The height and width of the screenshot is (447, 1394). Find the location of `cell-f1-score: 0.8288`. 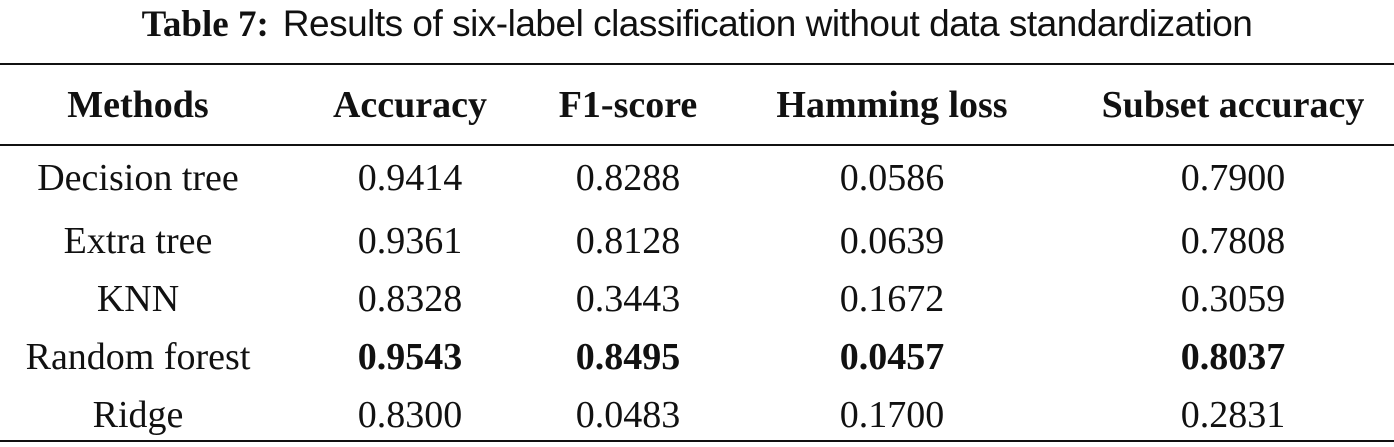

cell-f1-score: 0.8288 is located at coordinates (628, 178).